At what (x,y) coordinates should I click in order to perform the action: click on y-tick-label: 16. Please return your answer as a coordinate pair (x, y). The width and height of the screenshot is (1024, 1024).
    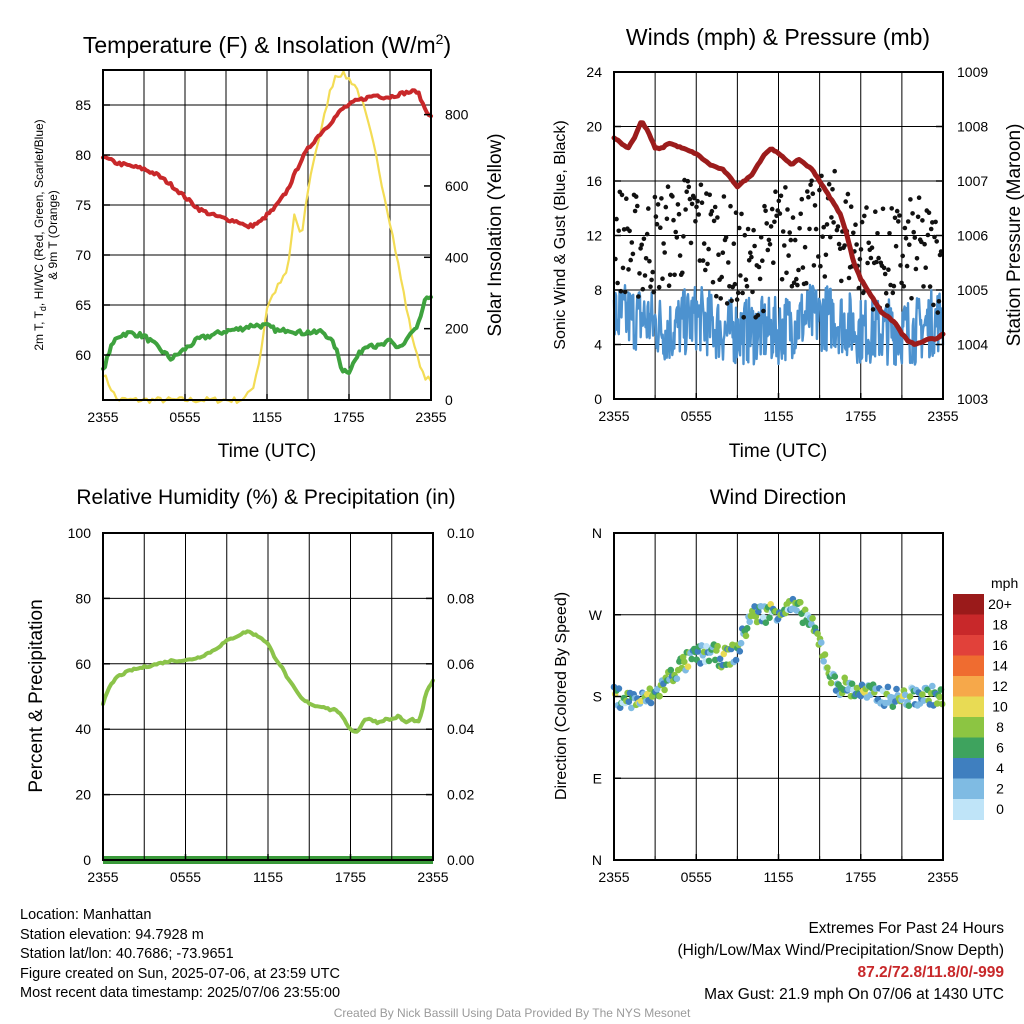
    Looking at the image, I should click on (594, 181).